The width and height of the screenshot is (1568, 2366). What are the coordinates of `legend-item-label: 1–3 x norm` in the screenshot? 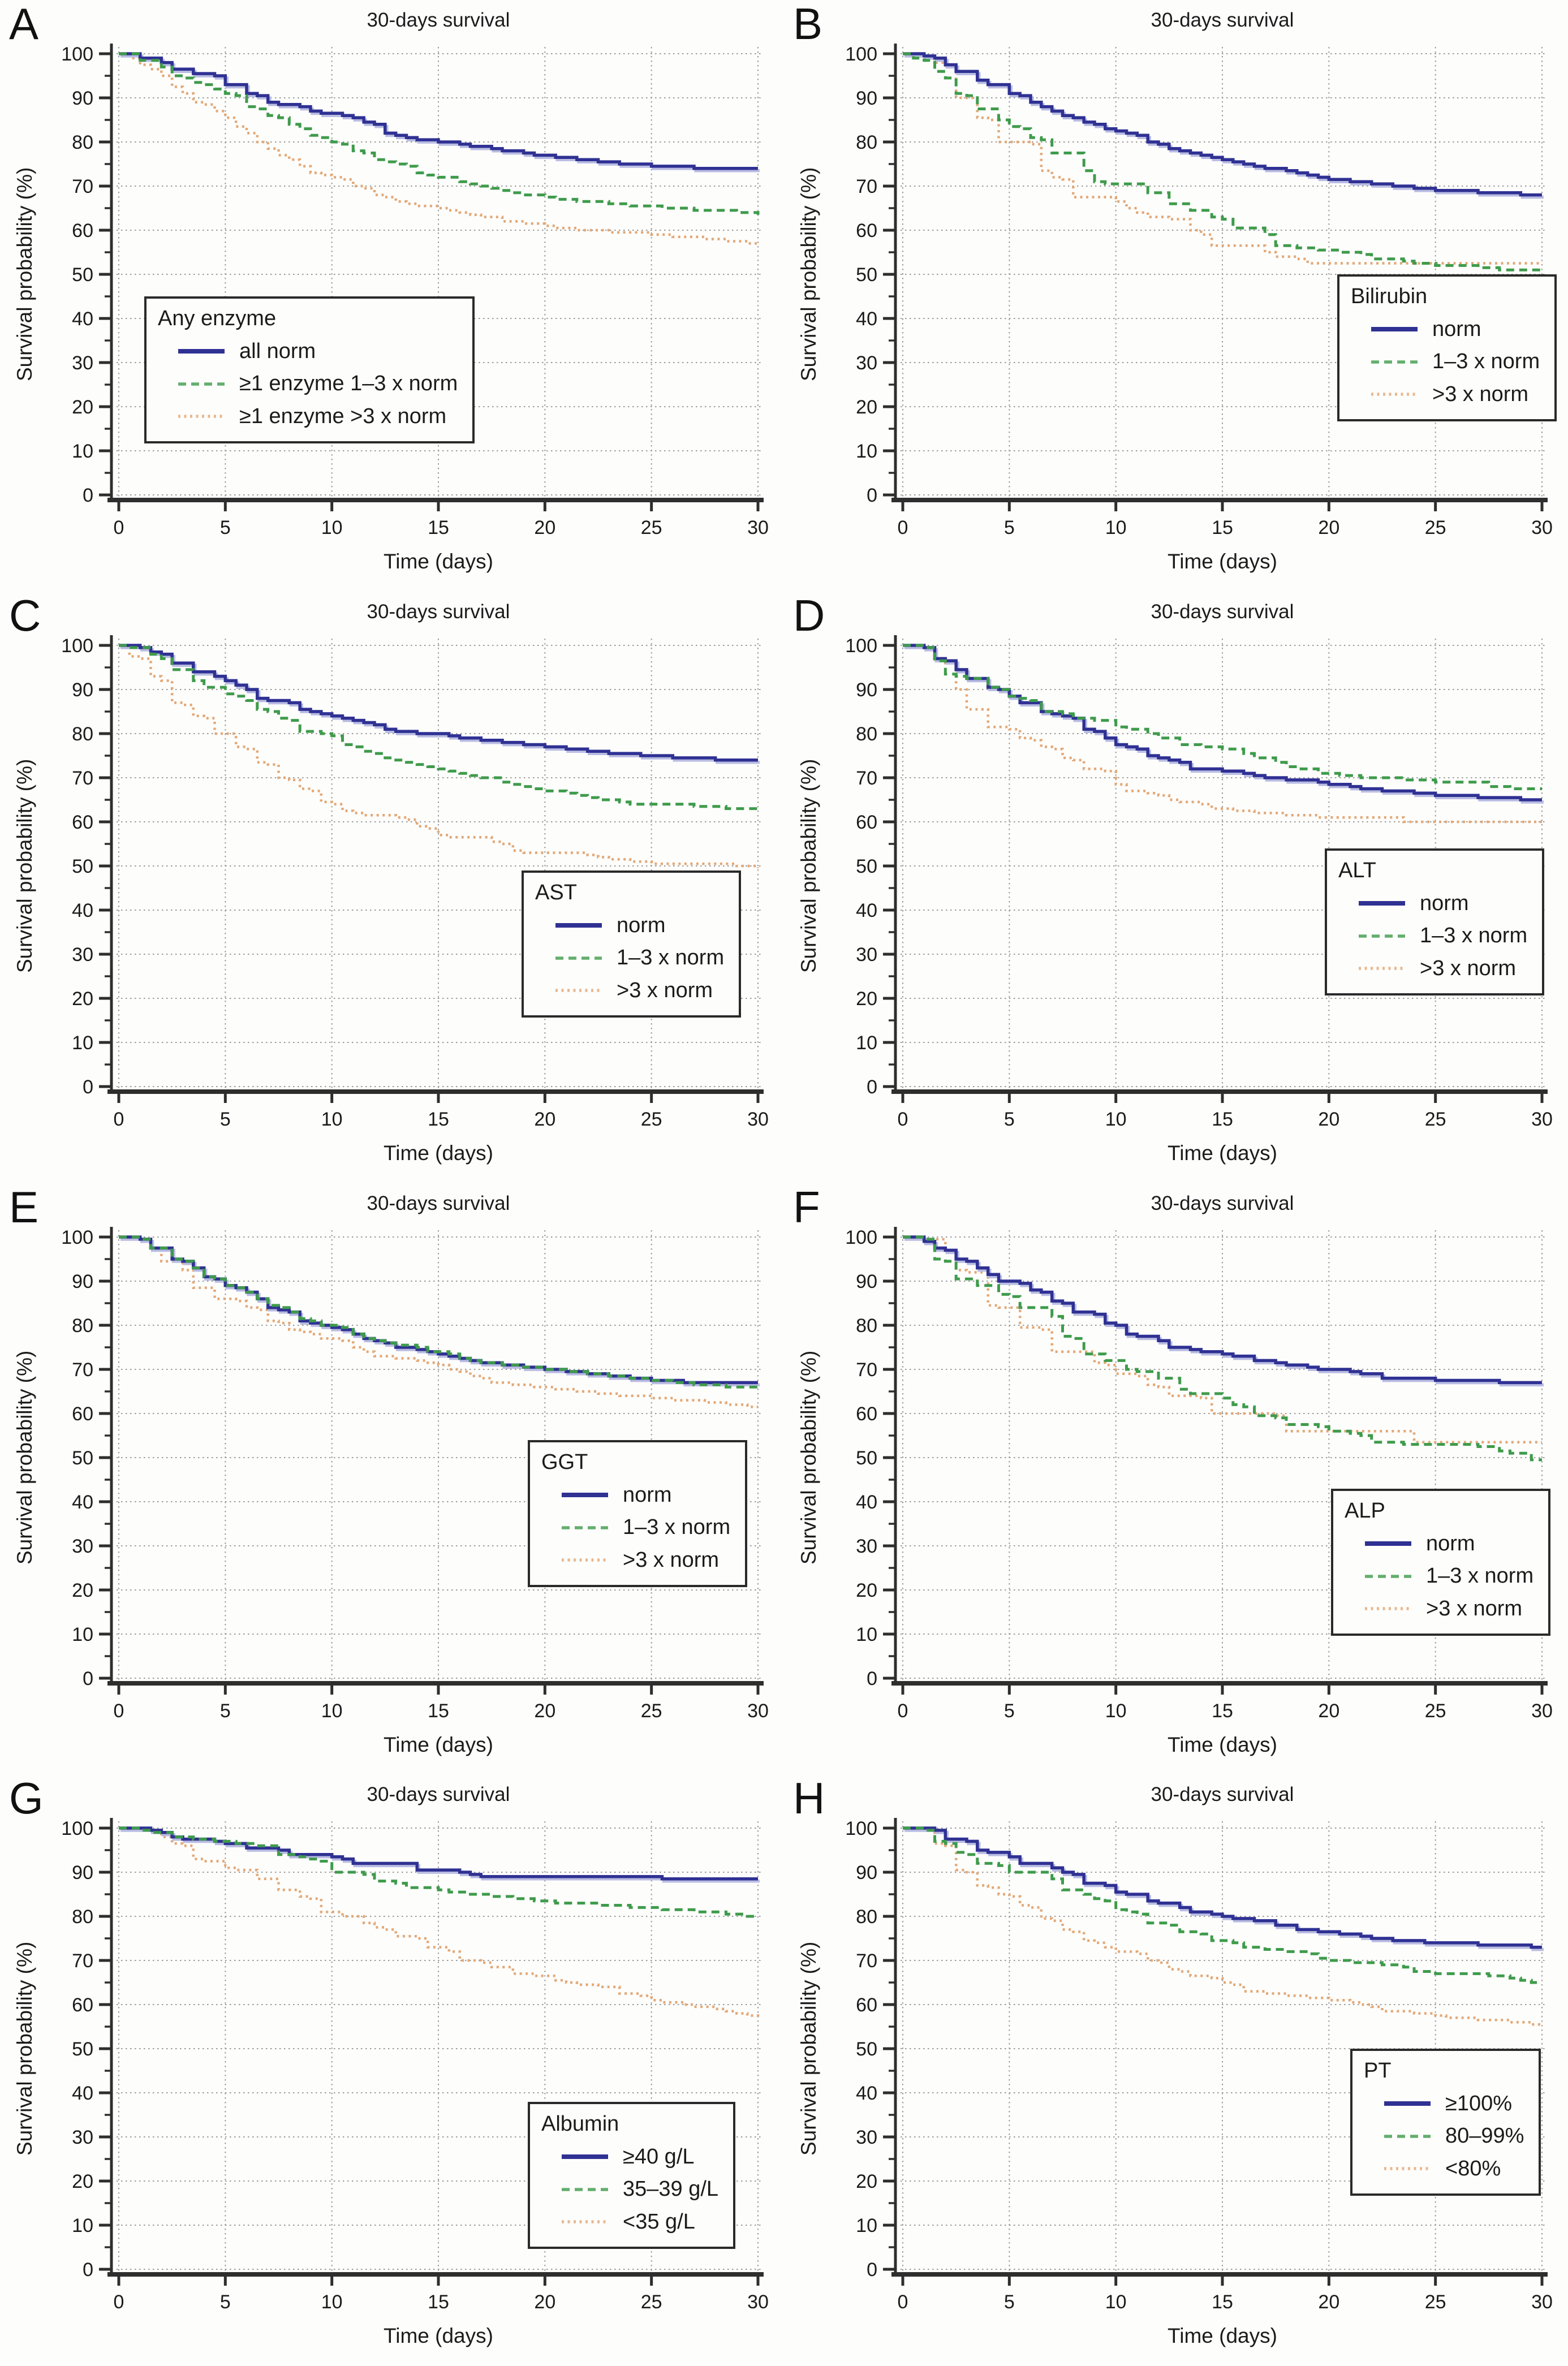 It's located at (677, 1527).